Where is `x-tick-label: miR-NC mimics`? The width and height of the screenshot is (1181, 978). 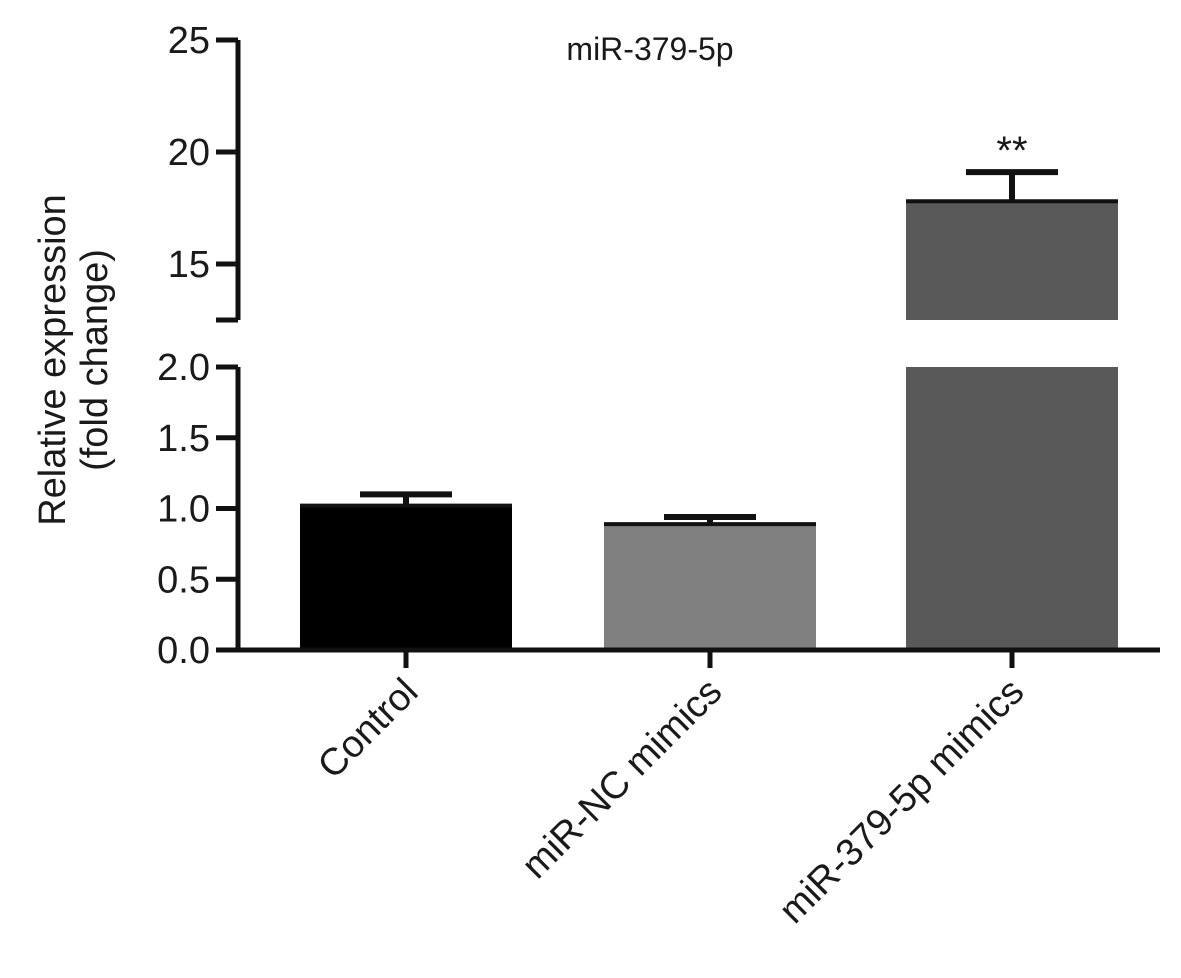
x-tick-label: miR-NC mimics is located at coordinates (622, 779).